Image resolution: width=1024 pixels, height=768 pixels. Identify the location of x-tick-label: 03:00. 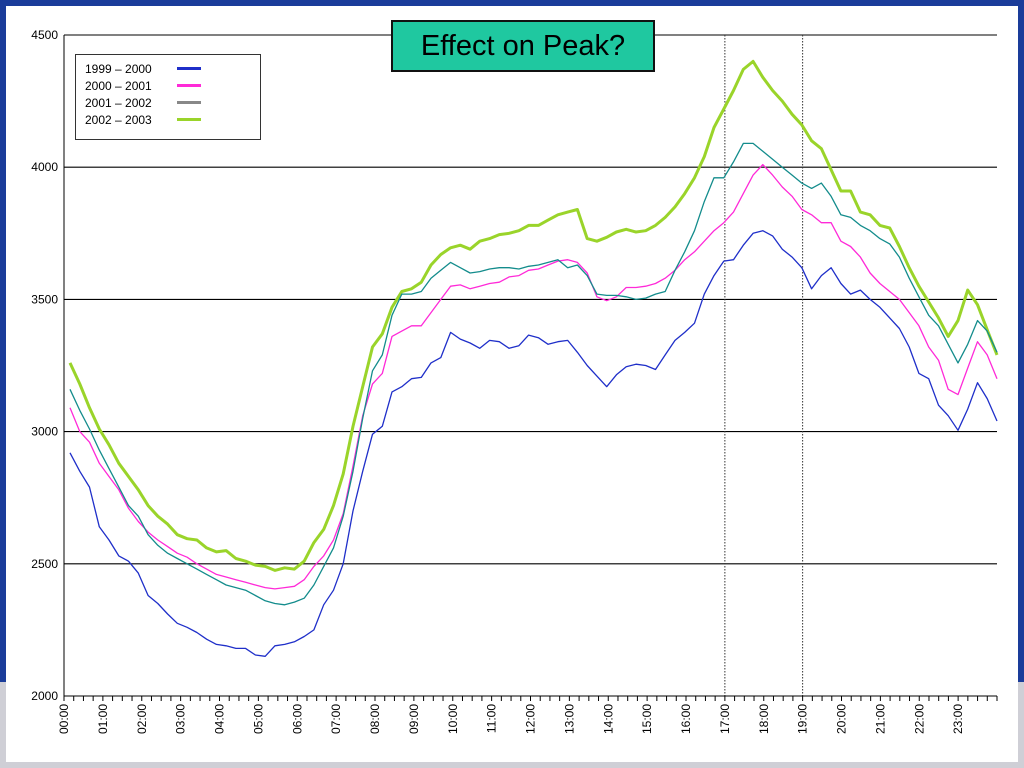
(181, 719).